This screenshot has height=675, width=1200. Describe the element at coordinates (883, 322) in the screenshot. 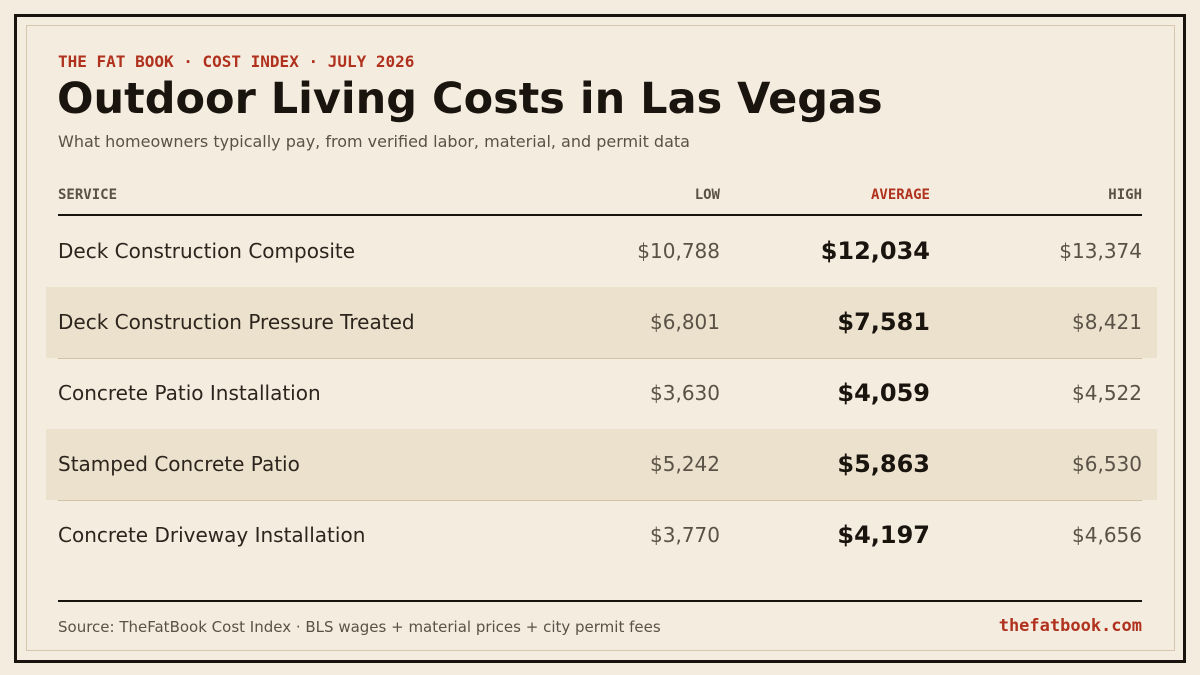

I see `average-cell: $7,581` at that location.